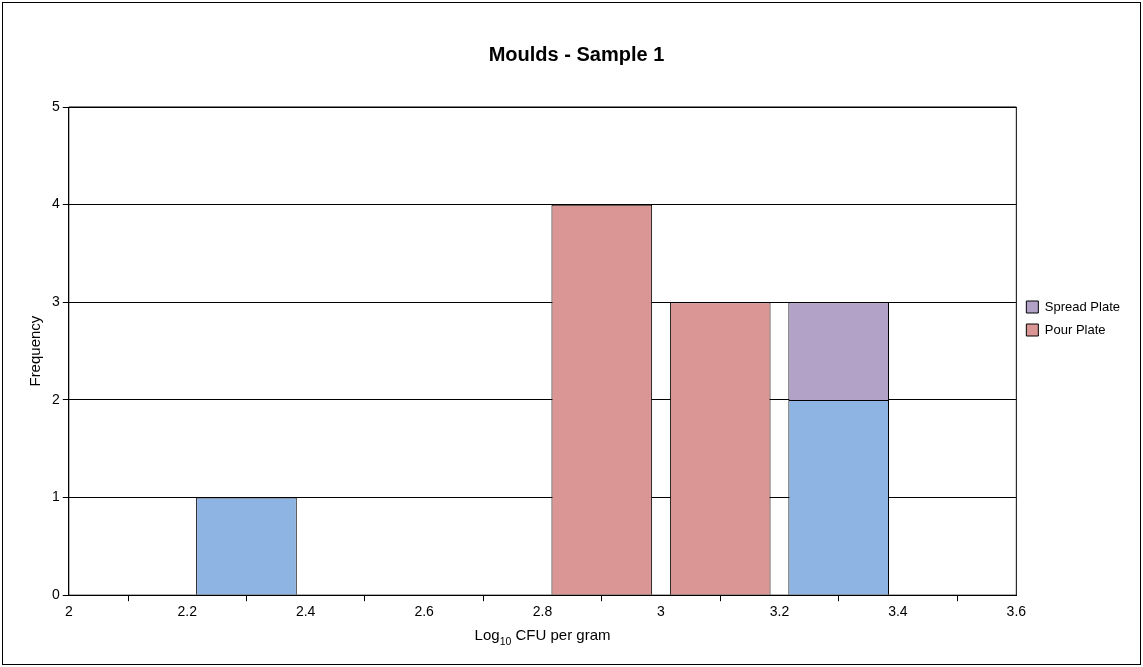  What do you see at coordinates (1016, 611) in the screenshot?
I see `x-tick-label: 3.6` at bounding box center [1016, 611].